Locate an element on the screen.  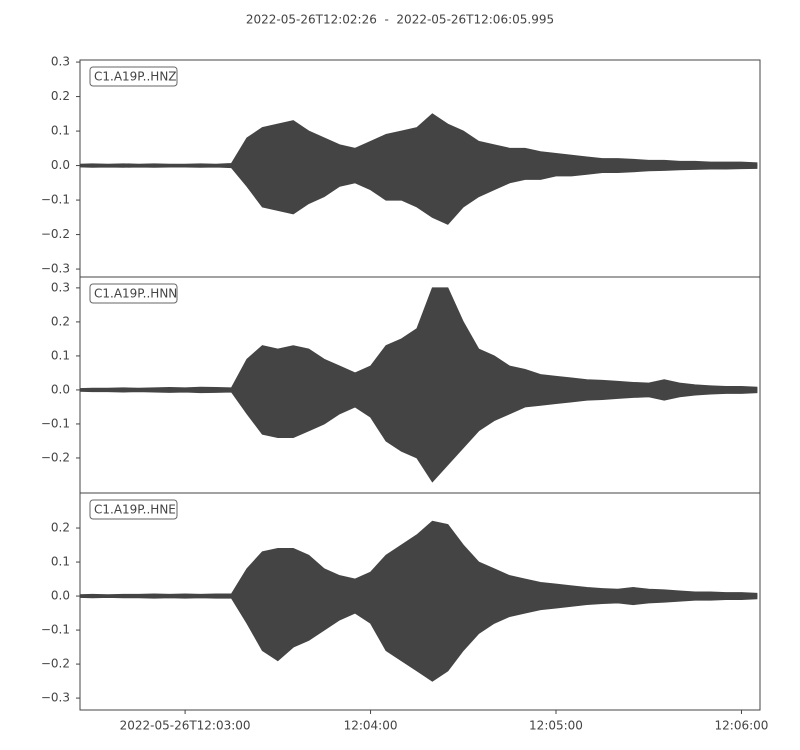
x-tick-label: 12:06:00 is located at coordinates (742, 726).